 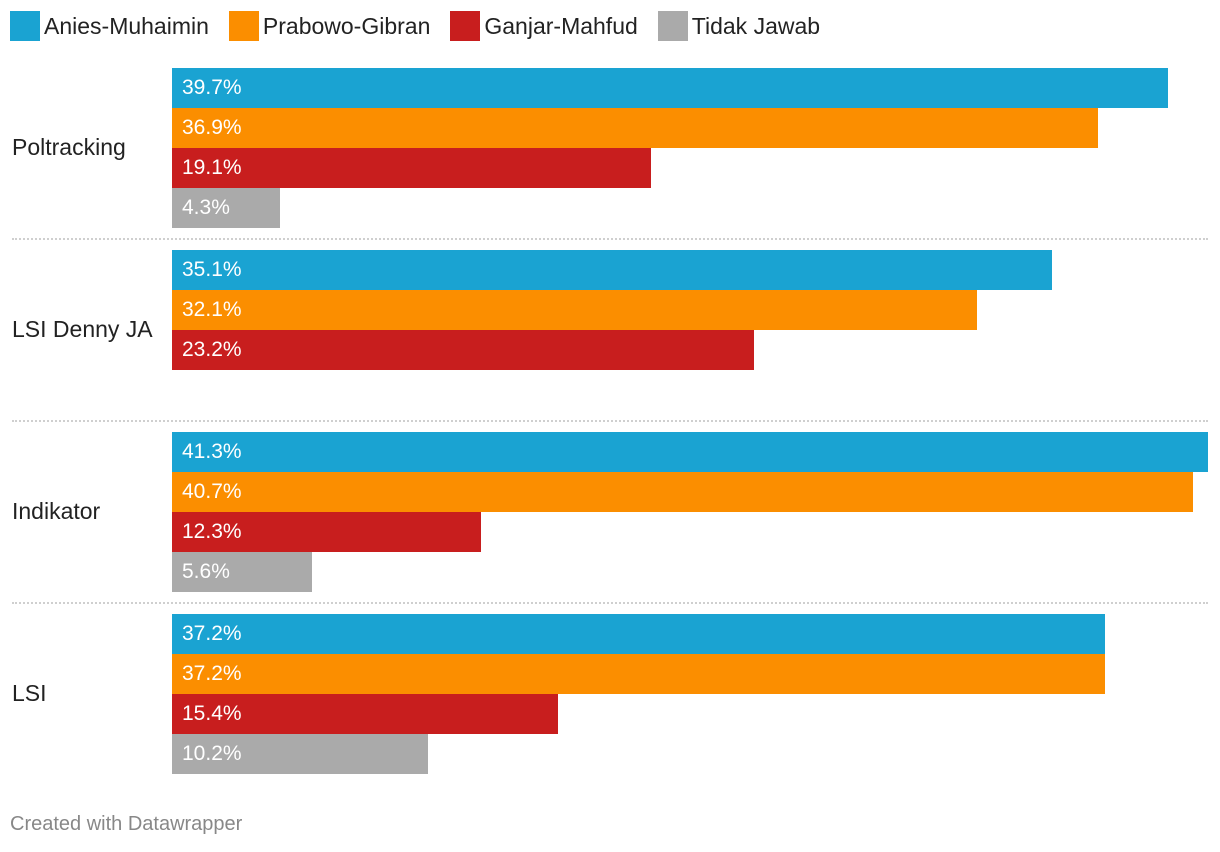 What do you see at coordinates (82, 329) in the screenshot?
I see `group-label: LSI Denny JA` at bounding box center [82, 329].